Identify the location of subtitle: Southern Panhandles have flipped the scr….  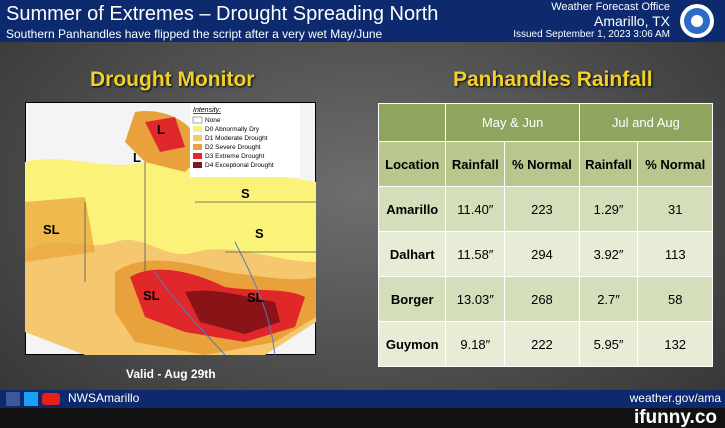
(194, 34).